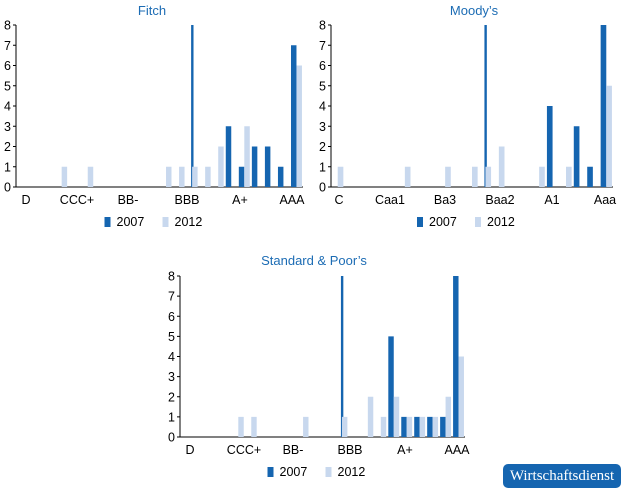 This screenshot has height=494, width=630. I want to click on fitch-y-tick-label: 4, so click(7, 107).